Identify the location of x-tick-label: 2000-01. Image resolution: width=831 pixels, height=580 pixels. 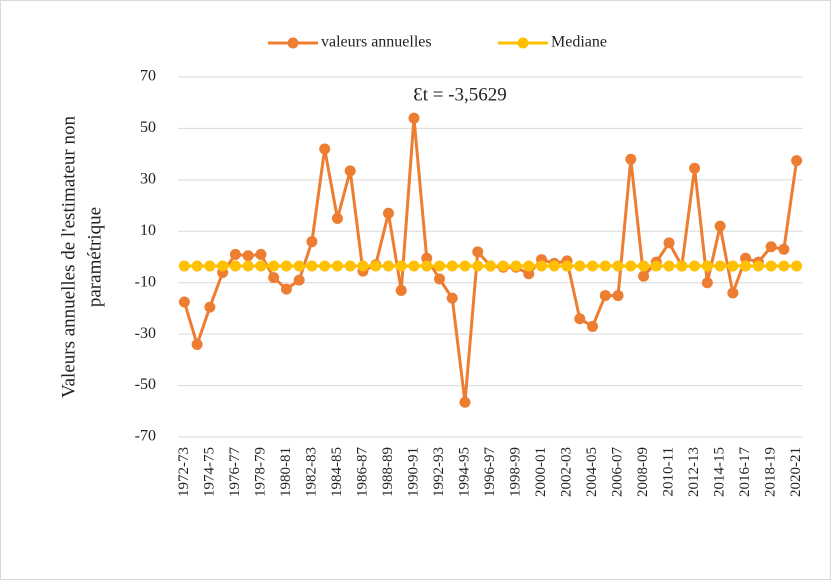
(541, 472).